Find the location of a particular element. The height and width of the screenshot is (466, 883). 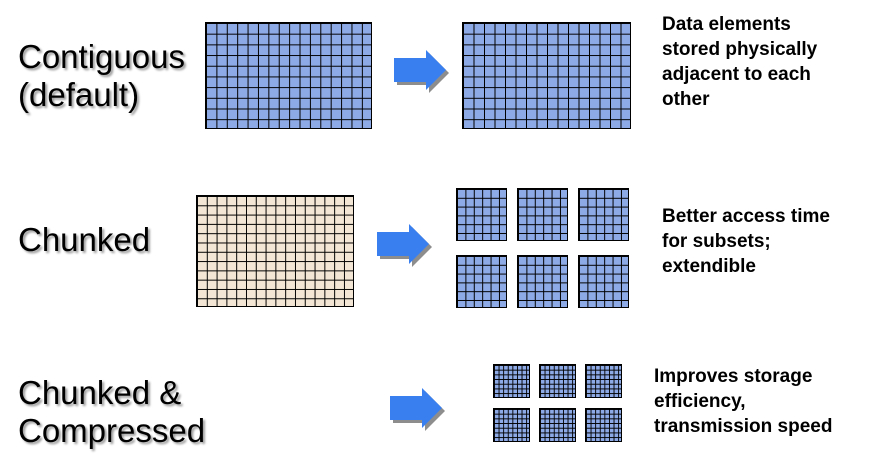

label-line: Chunked is located at coordinates (84, 239).